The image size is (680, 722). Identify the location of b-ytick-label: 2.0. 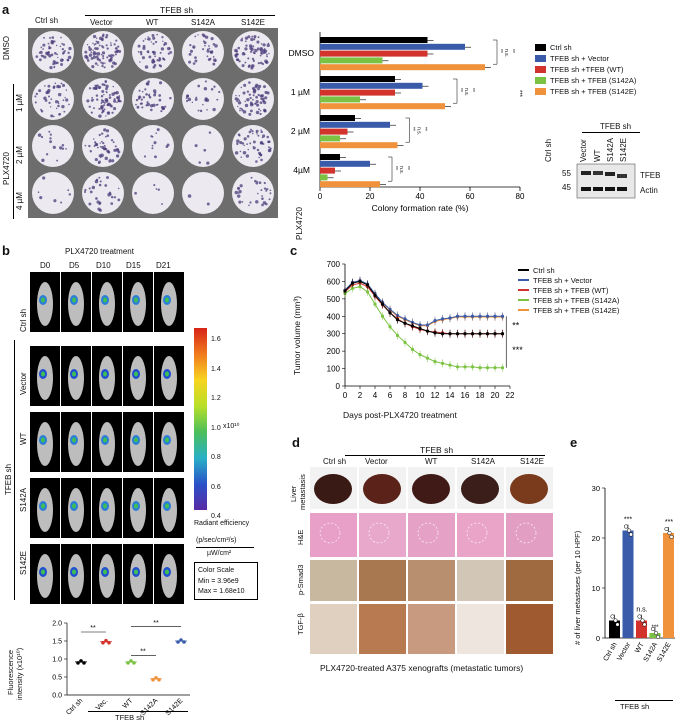
(57, 624).